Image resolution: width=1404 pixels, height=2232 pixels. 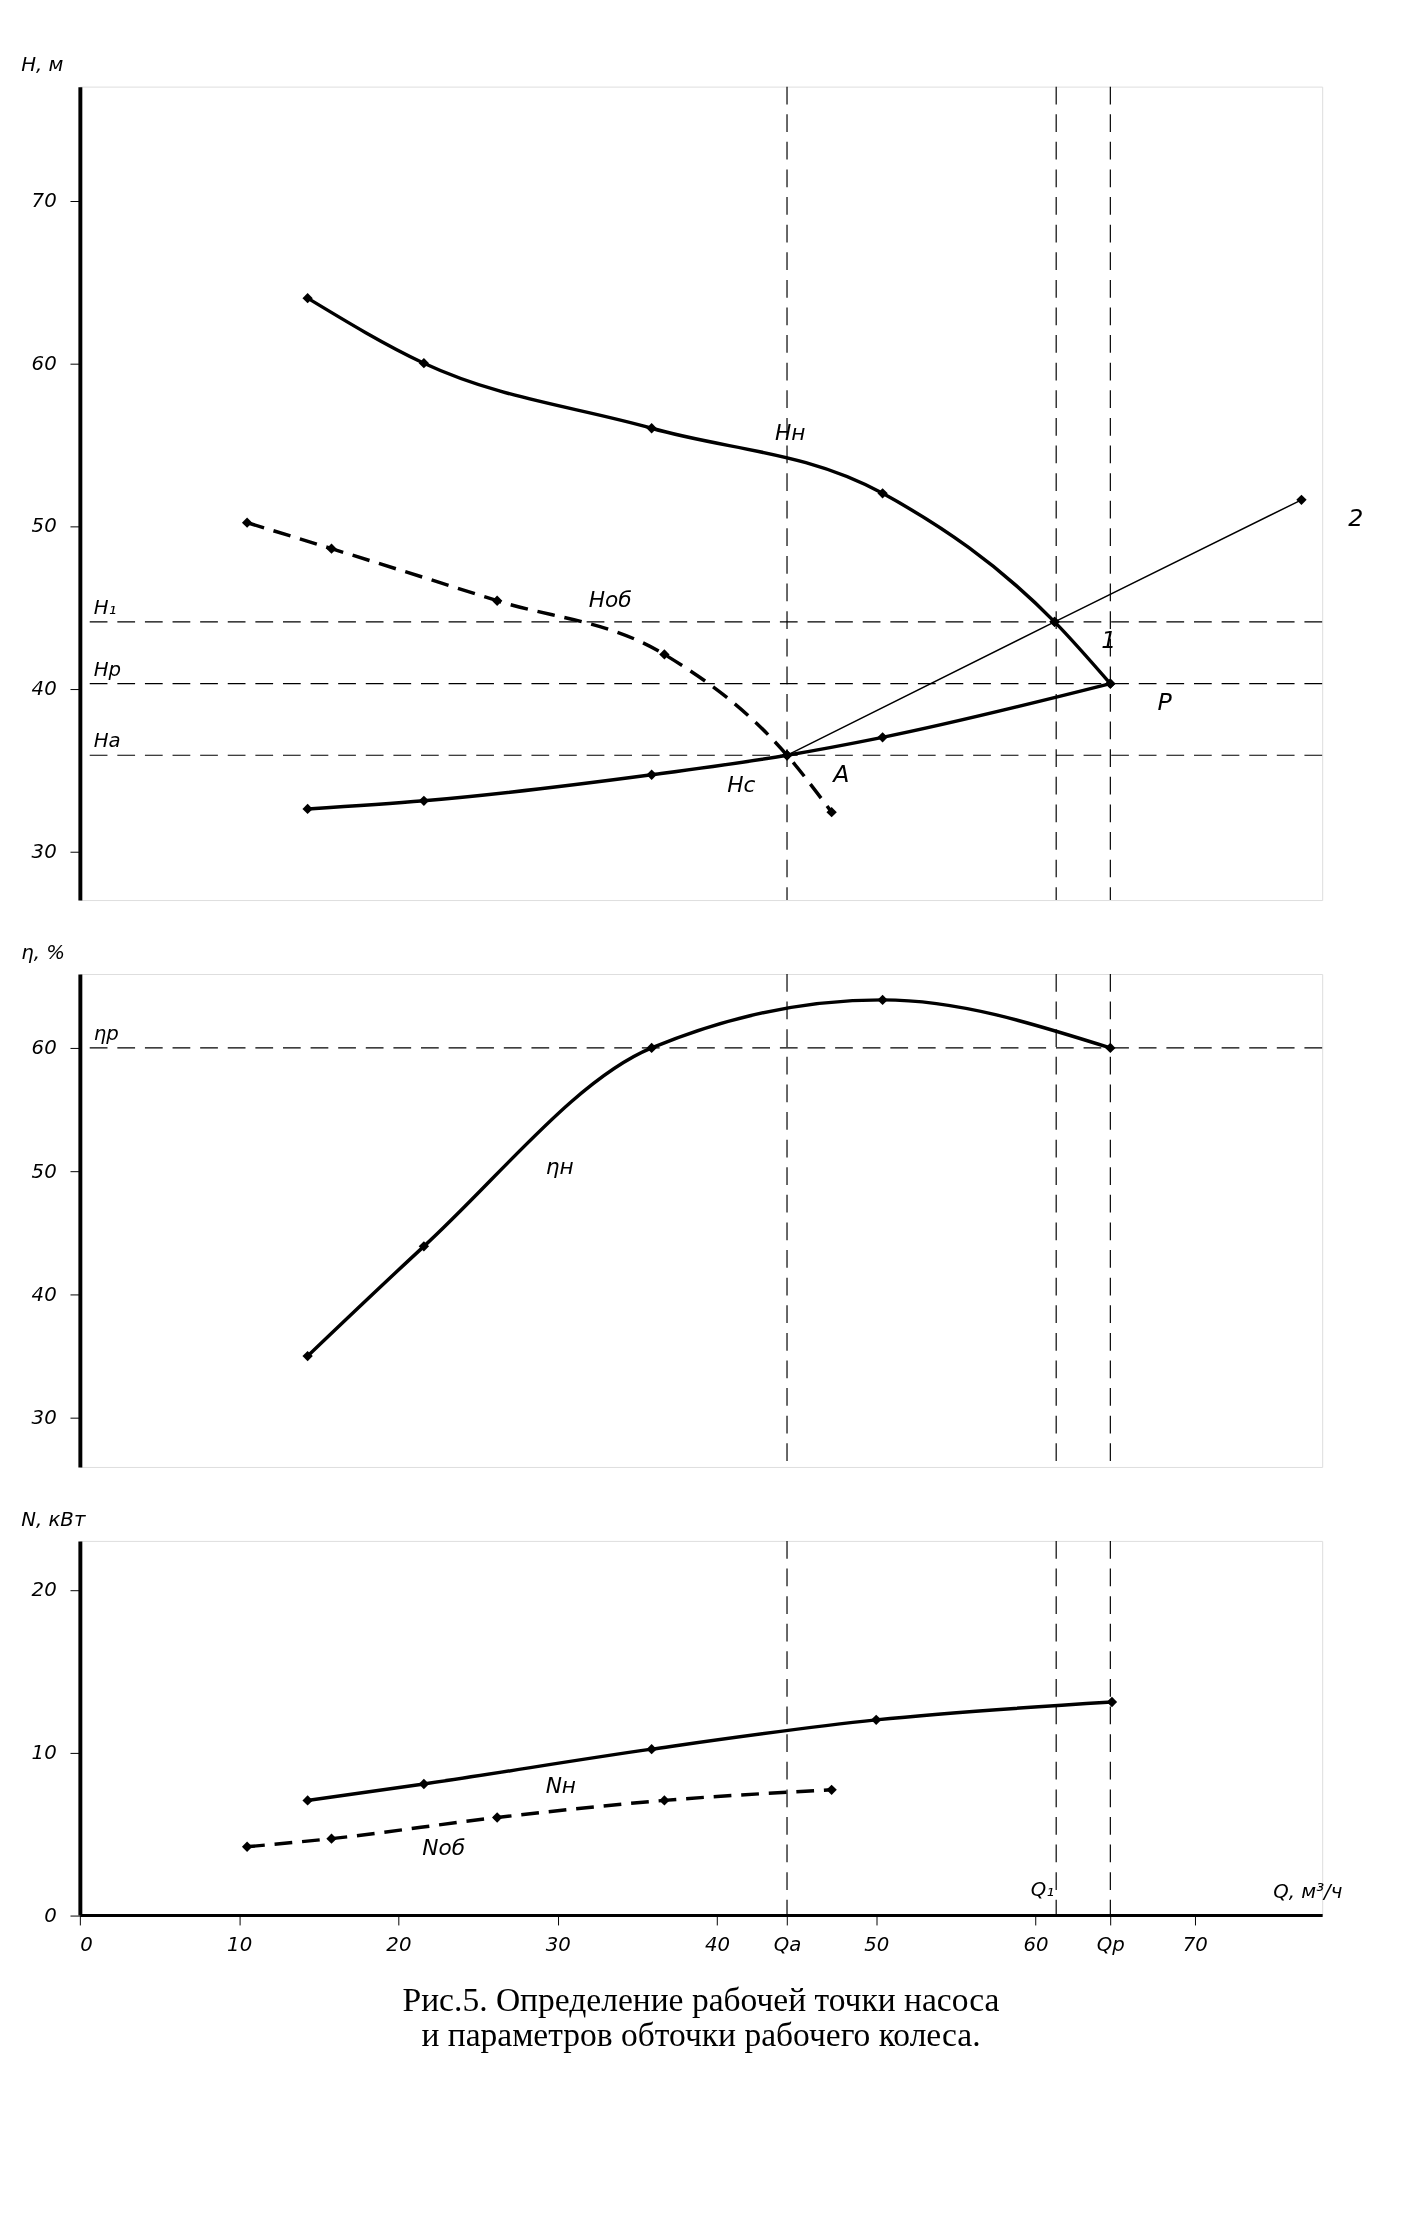 I want to click on ref-line-label: ηр, so click(x=106, y=1034).